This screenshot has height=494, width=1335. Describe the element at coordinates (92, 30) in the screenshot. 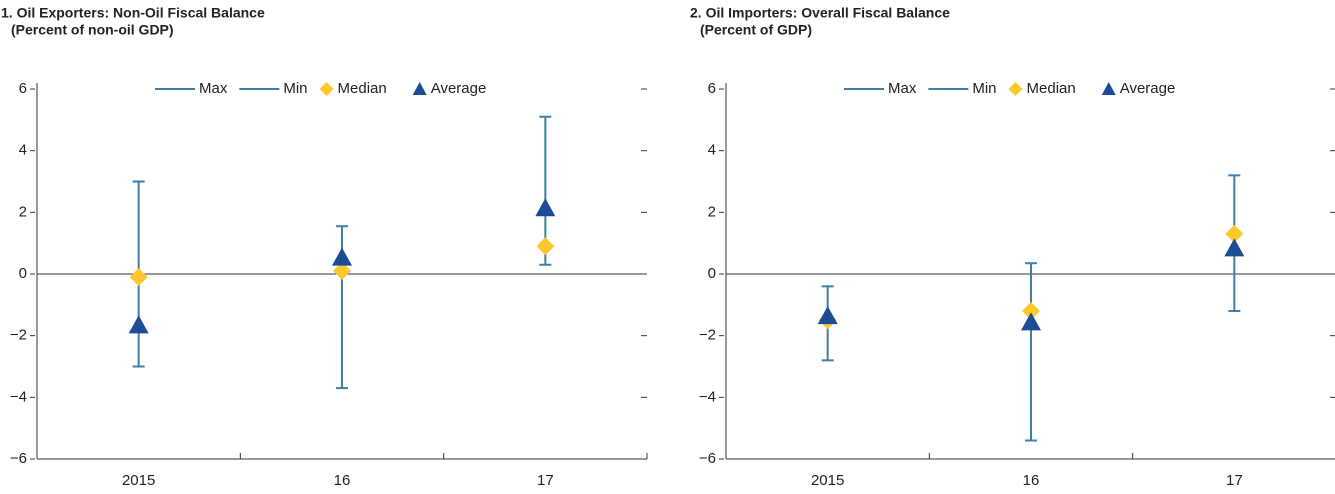

I see `chart-subtitle: (Percent of non-oil GDP)` at that location.